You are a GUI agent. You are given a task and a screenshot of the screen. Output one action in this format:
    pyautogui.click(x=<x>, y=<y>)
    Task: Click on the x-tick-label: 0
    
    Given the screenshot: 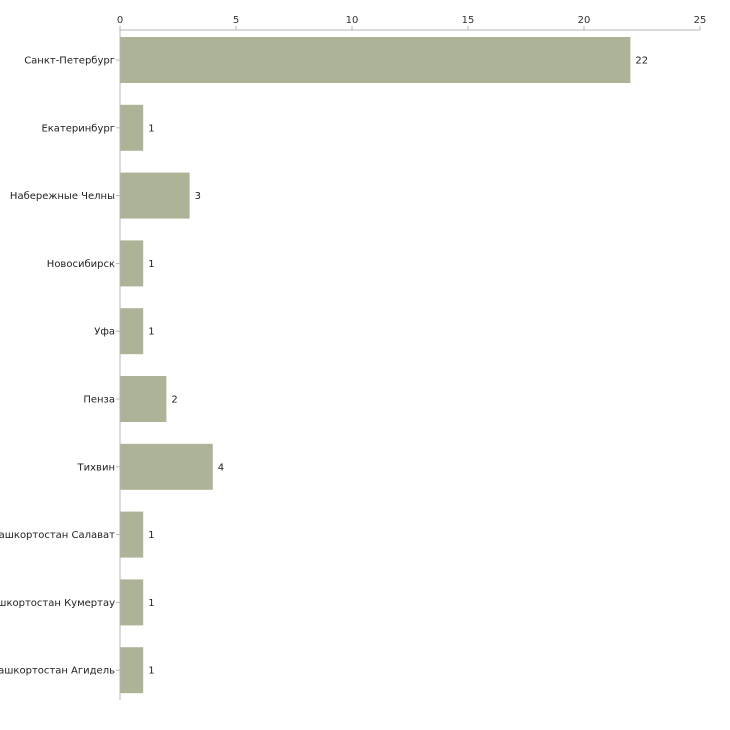 What is the action you would take?
    pyautogui.click(x=120, y=20)
    